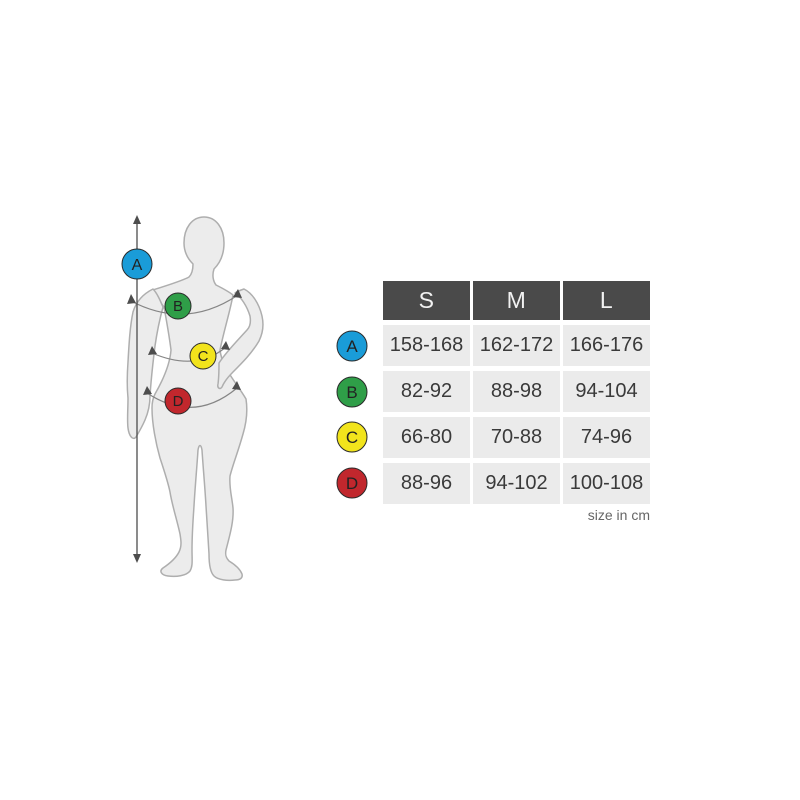  What do you see at coordinates (606, 437) in the screenshot?
I see `cell-waist-l: 74-96` at bounding box center [606, 437].